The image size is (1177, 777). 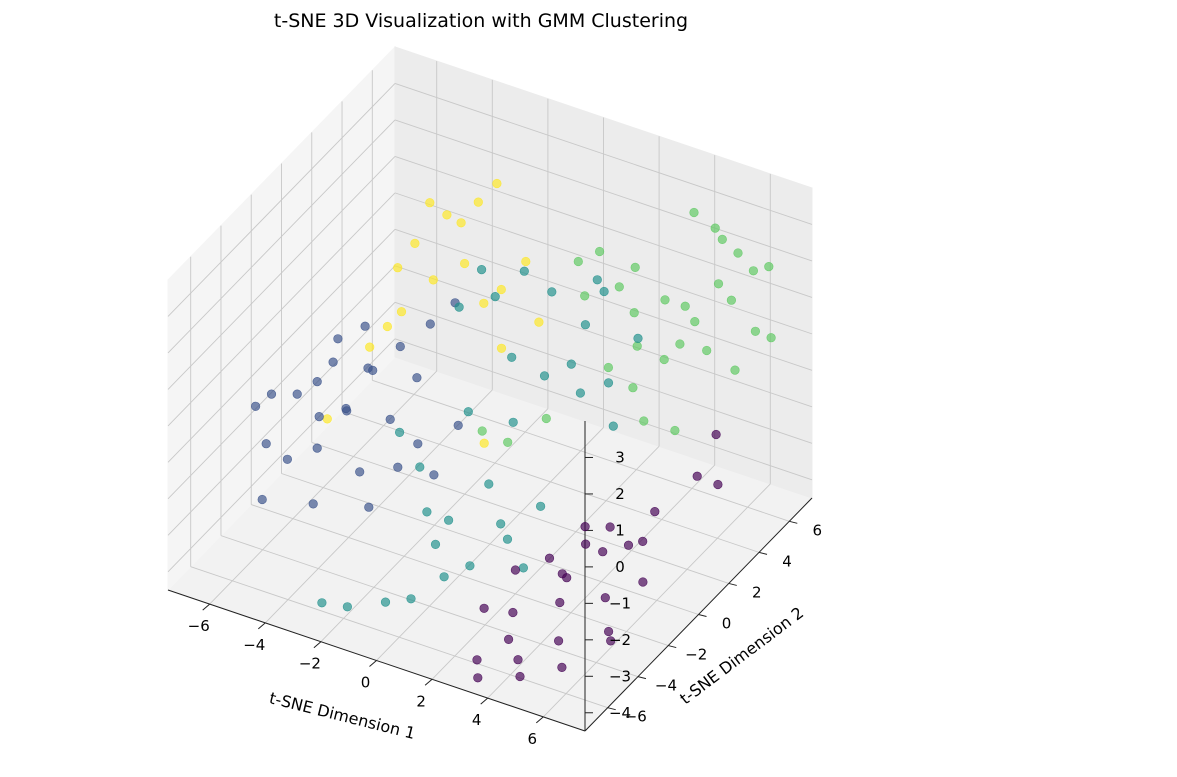 I want to click on z-tick-label: −3, so click(x=620, y=676).